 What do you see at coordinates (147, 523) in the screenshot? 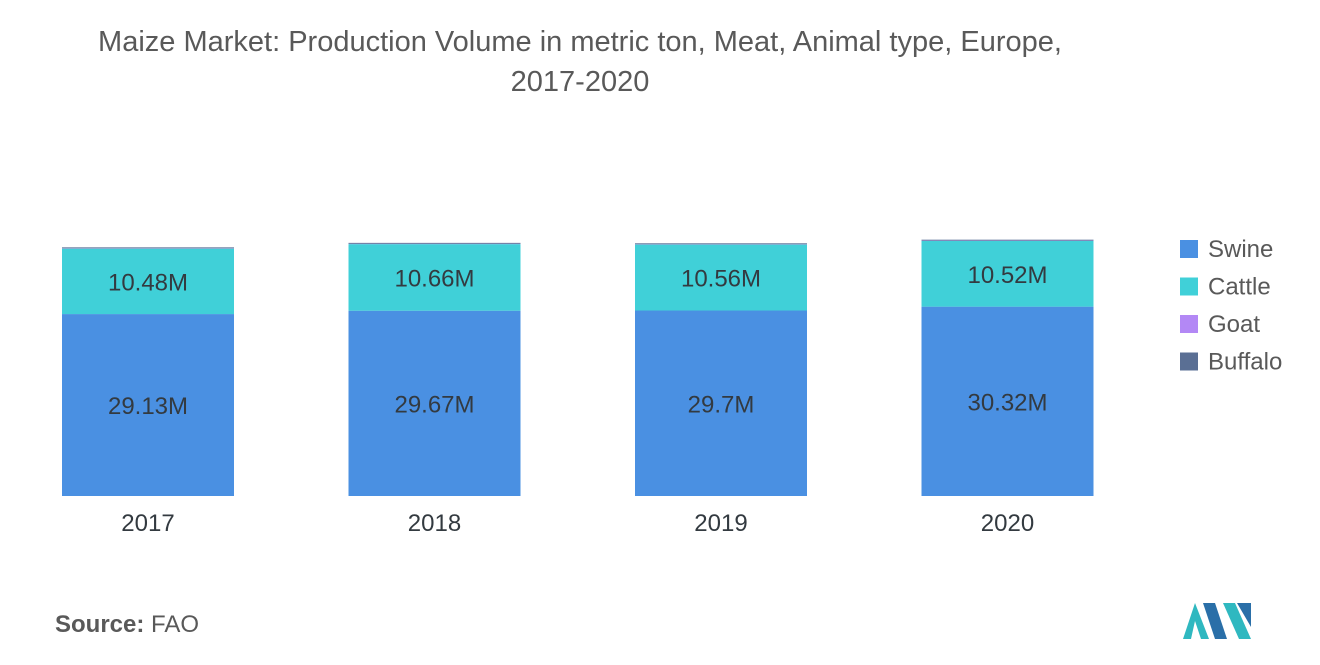
I see `x-tick-label-2017: 2017` at bounding box center [147, 523].